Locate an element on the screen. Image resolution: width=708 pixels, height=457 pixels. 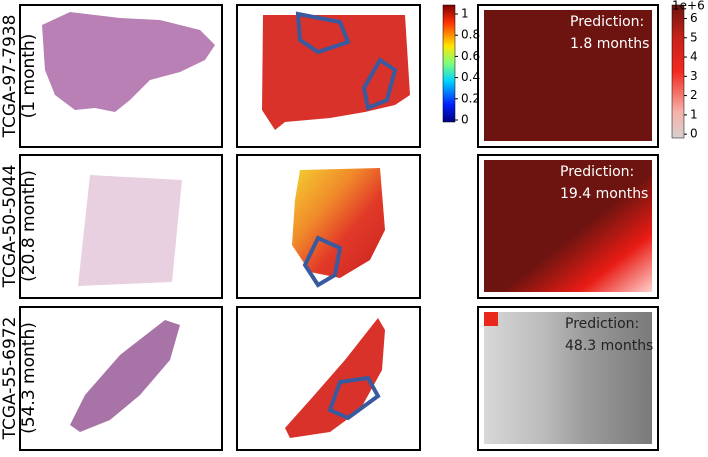
colorbar-tick-label: 0.6 is located at coordinates (470, 56).